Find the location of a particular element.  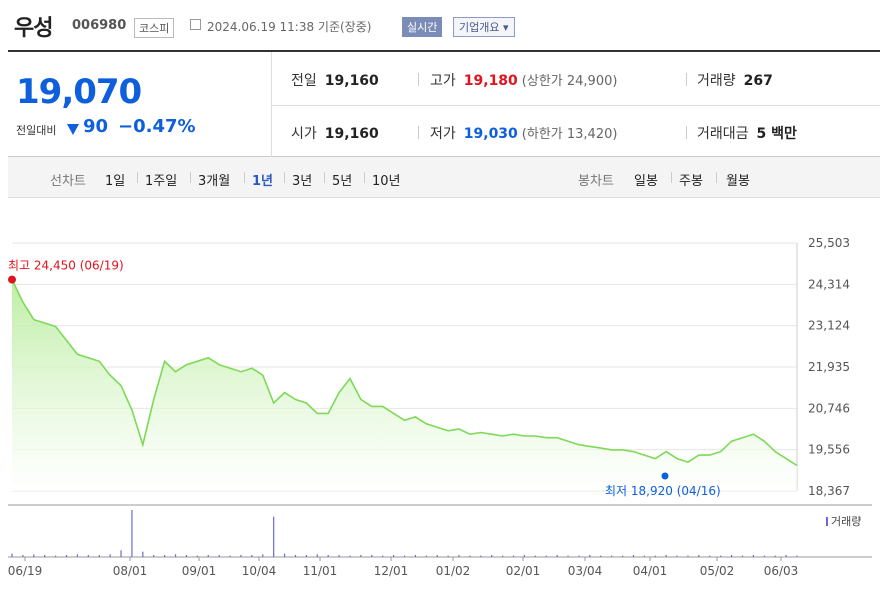

y-tick-label: 20,746 is located at coordinates (829, 408).